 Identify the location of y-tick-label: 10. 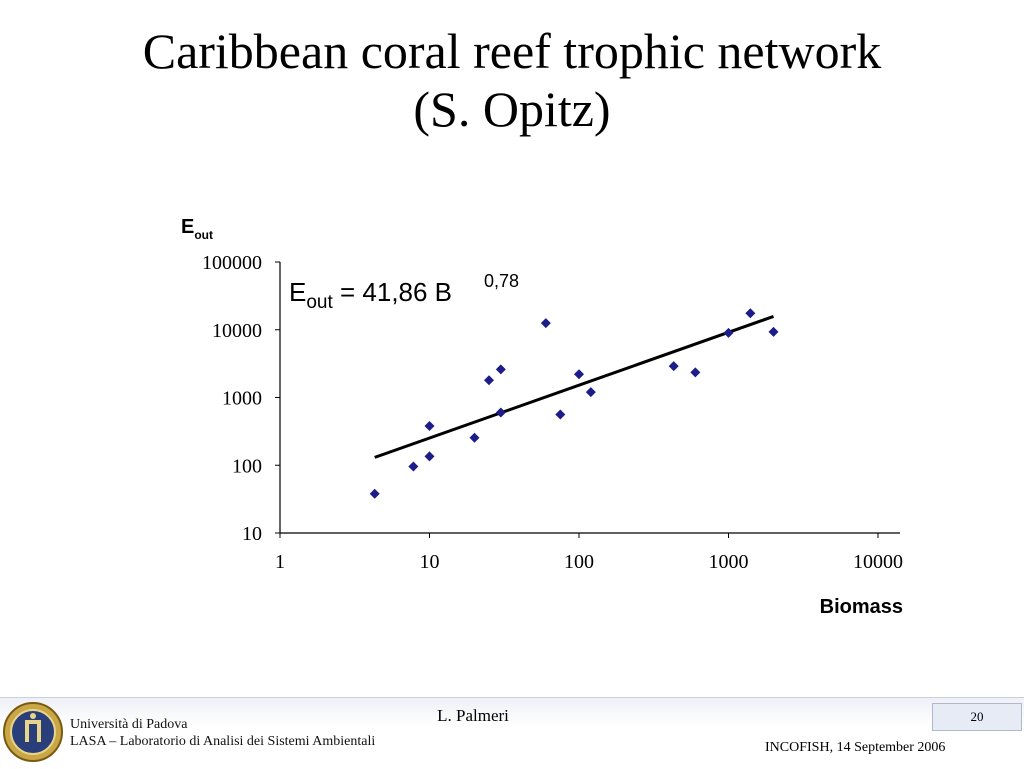
(252, 534).